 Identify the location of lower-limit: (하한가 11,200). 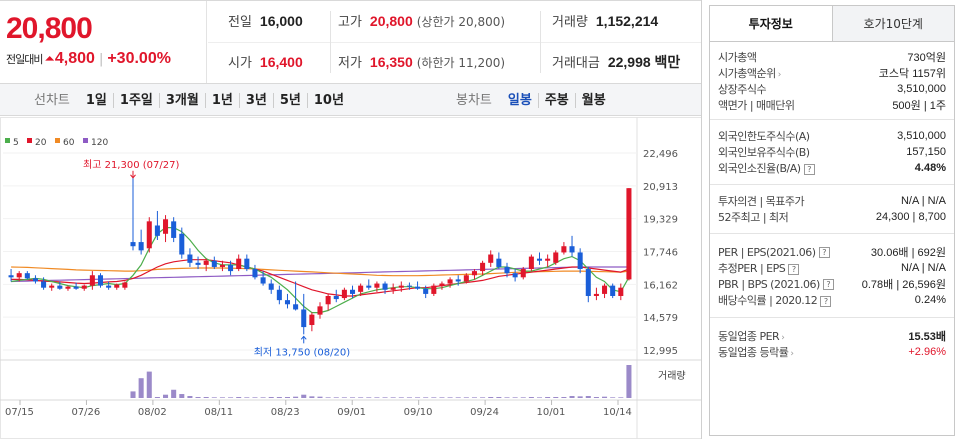
(461, 63).